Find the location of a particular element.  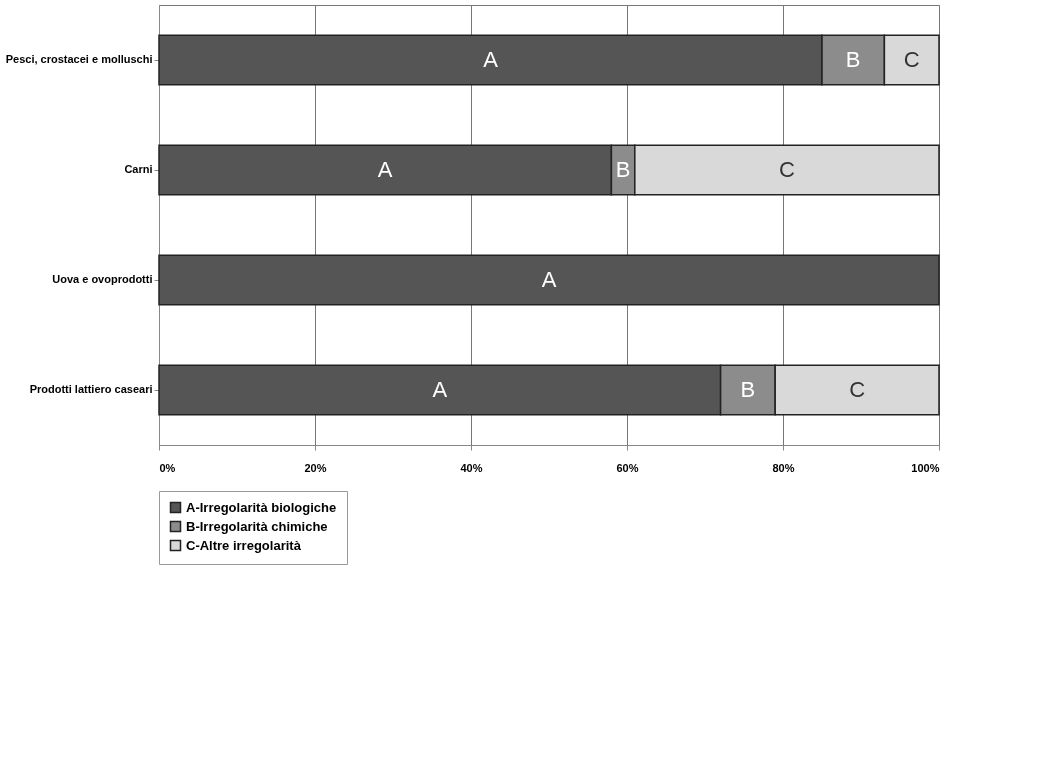

x-tick-label: 100% is located at coordinates (925, 467).